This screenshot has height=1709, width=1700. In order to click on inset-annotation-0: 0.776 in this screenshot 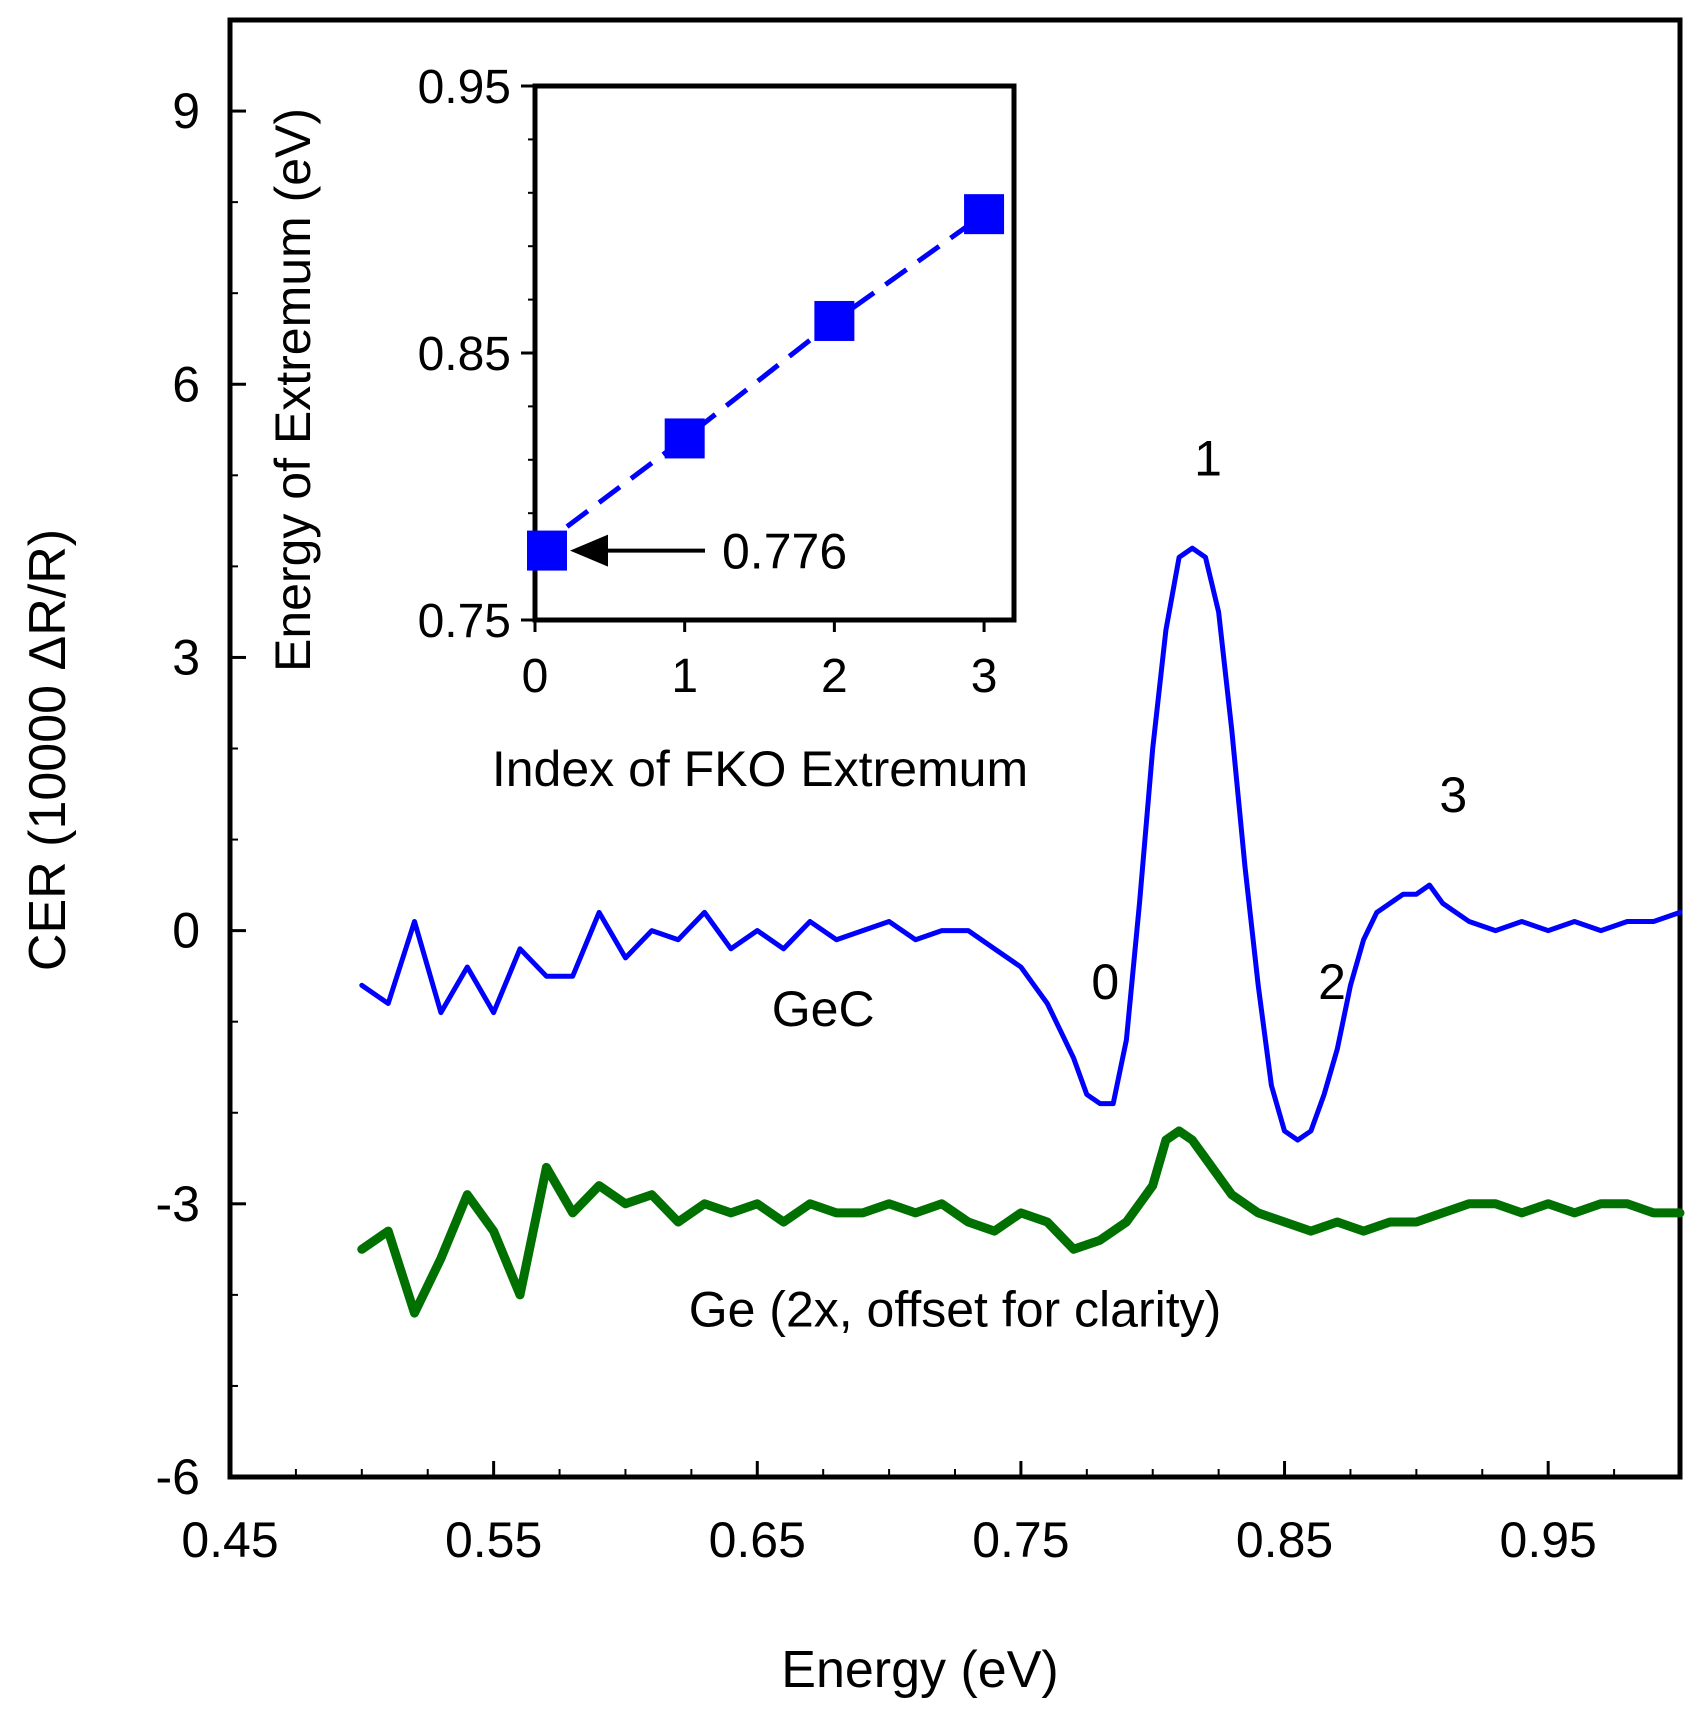, I will do `click(784, 552)`.